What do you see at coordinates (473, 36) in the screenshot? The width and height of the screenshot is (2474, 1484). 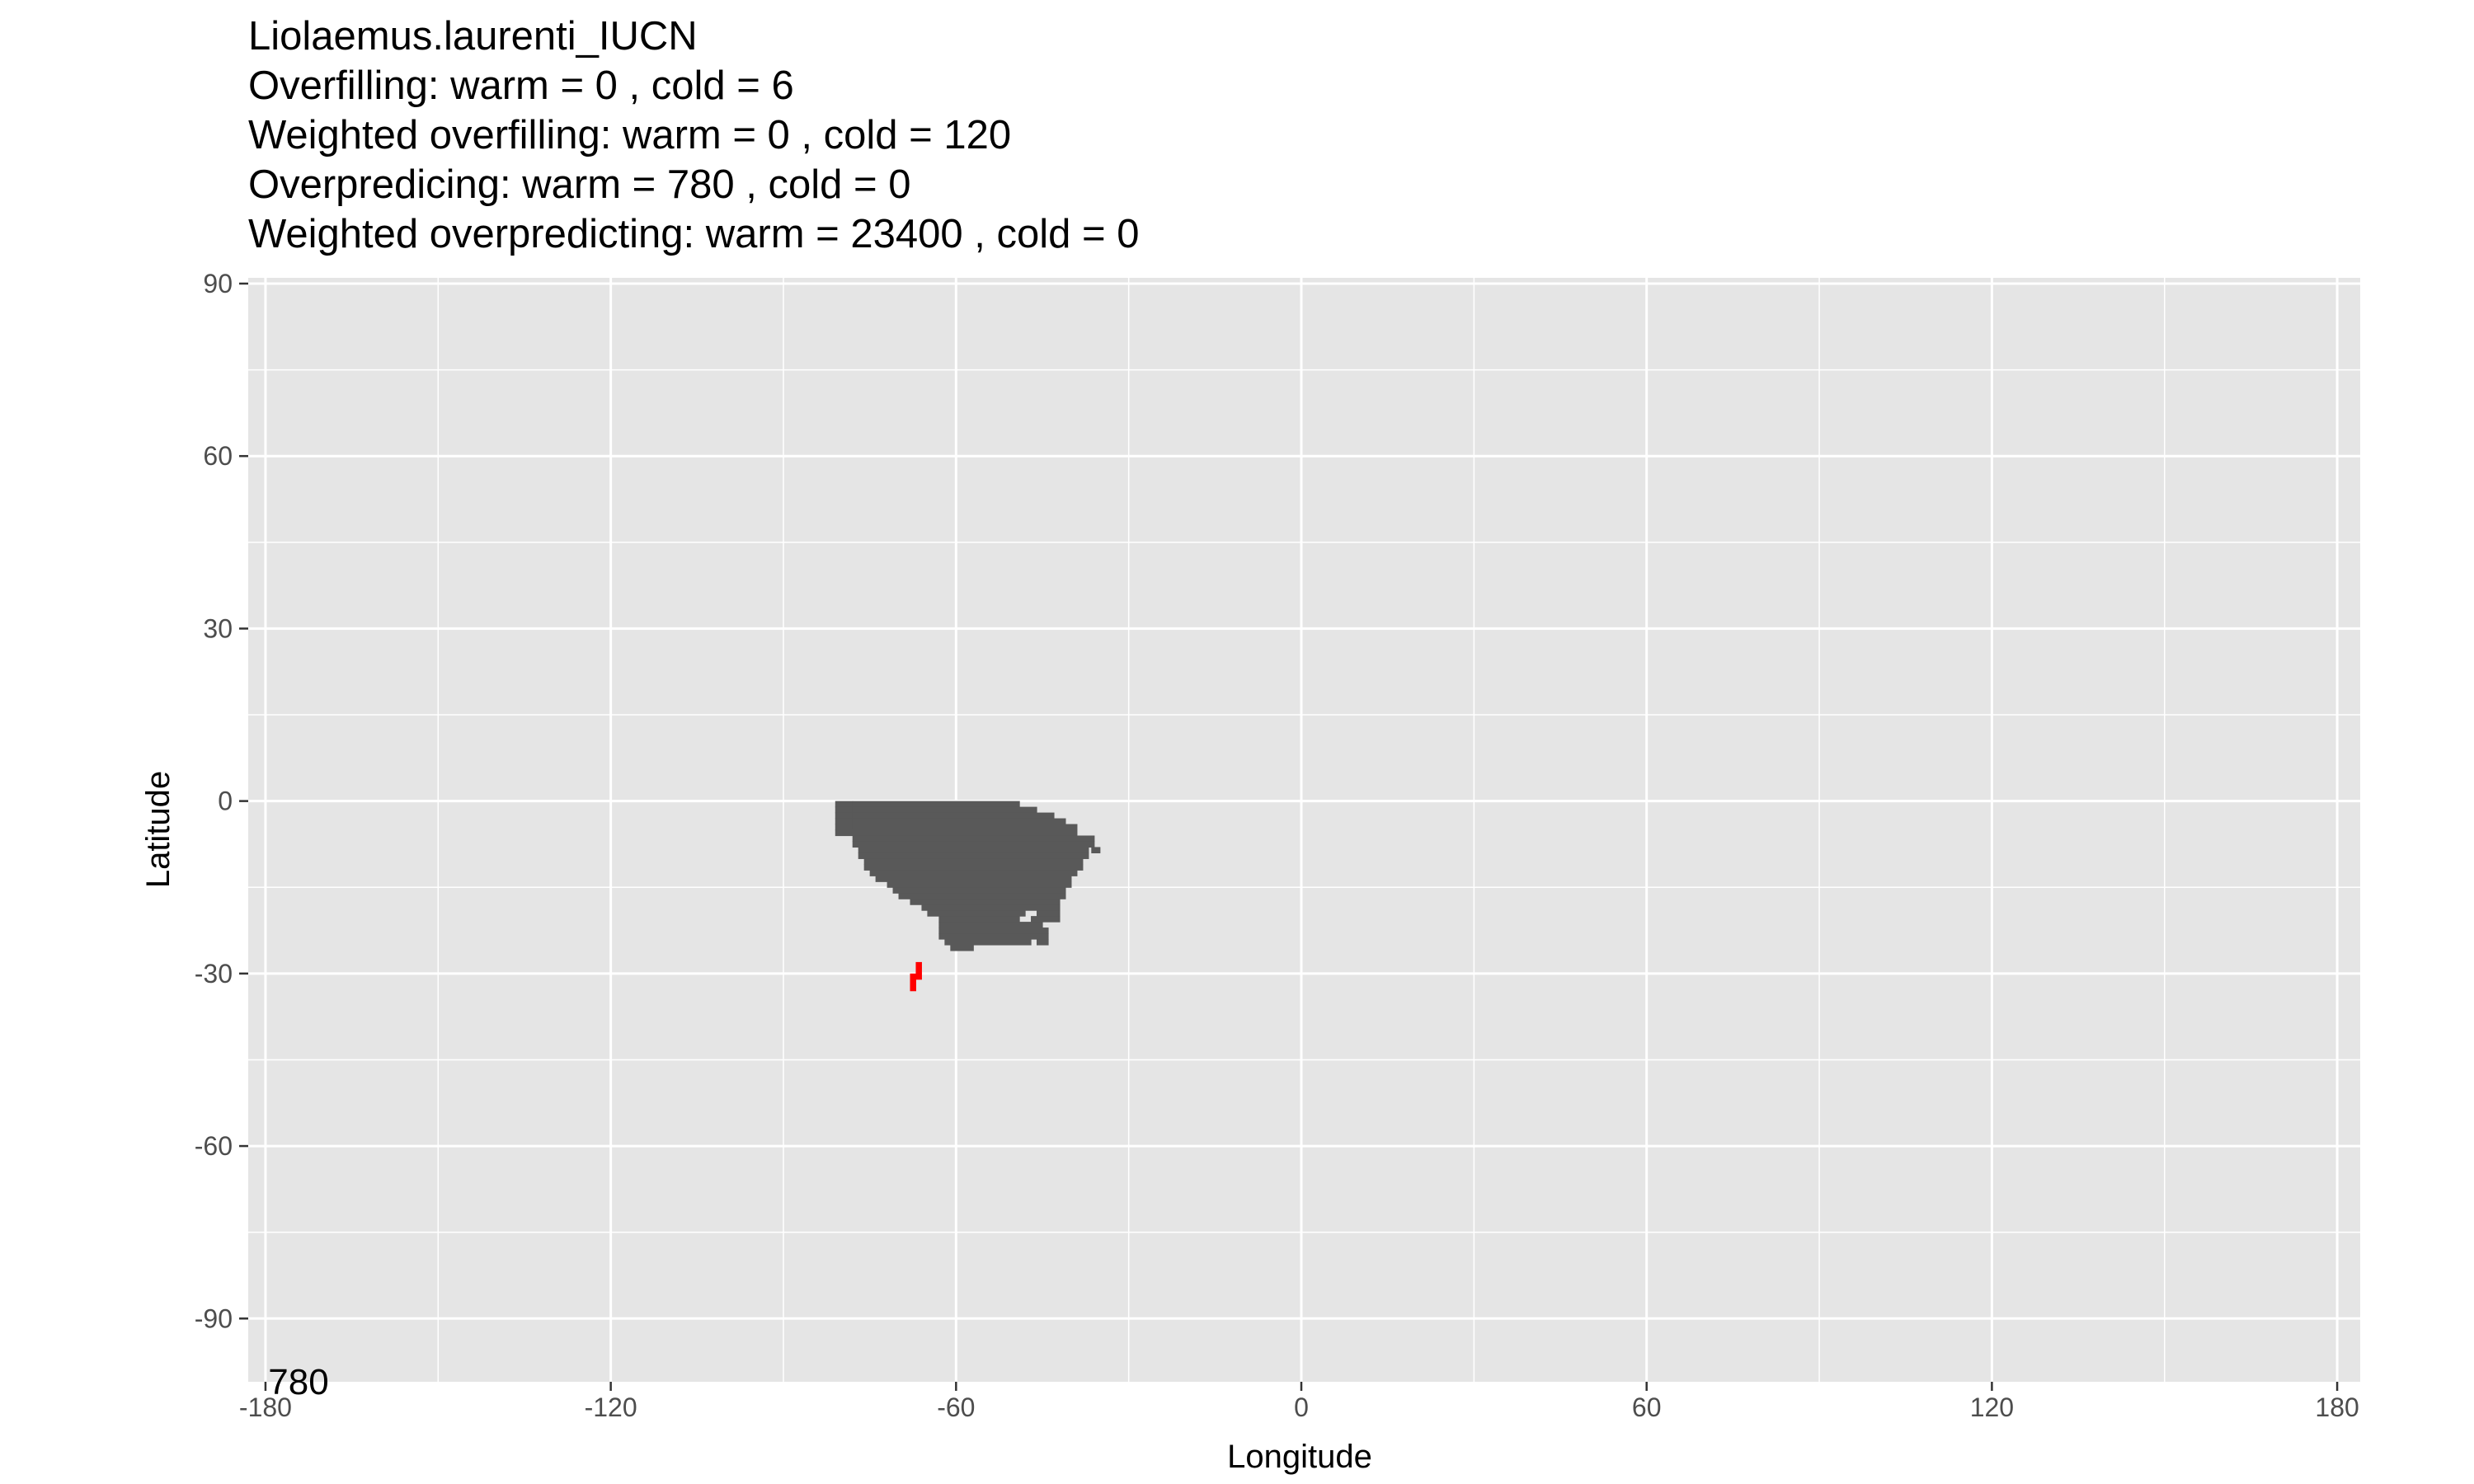 I see `title-line-1: Liolaemus.laurenti_IUCN` at bounding box center [473, 36].